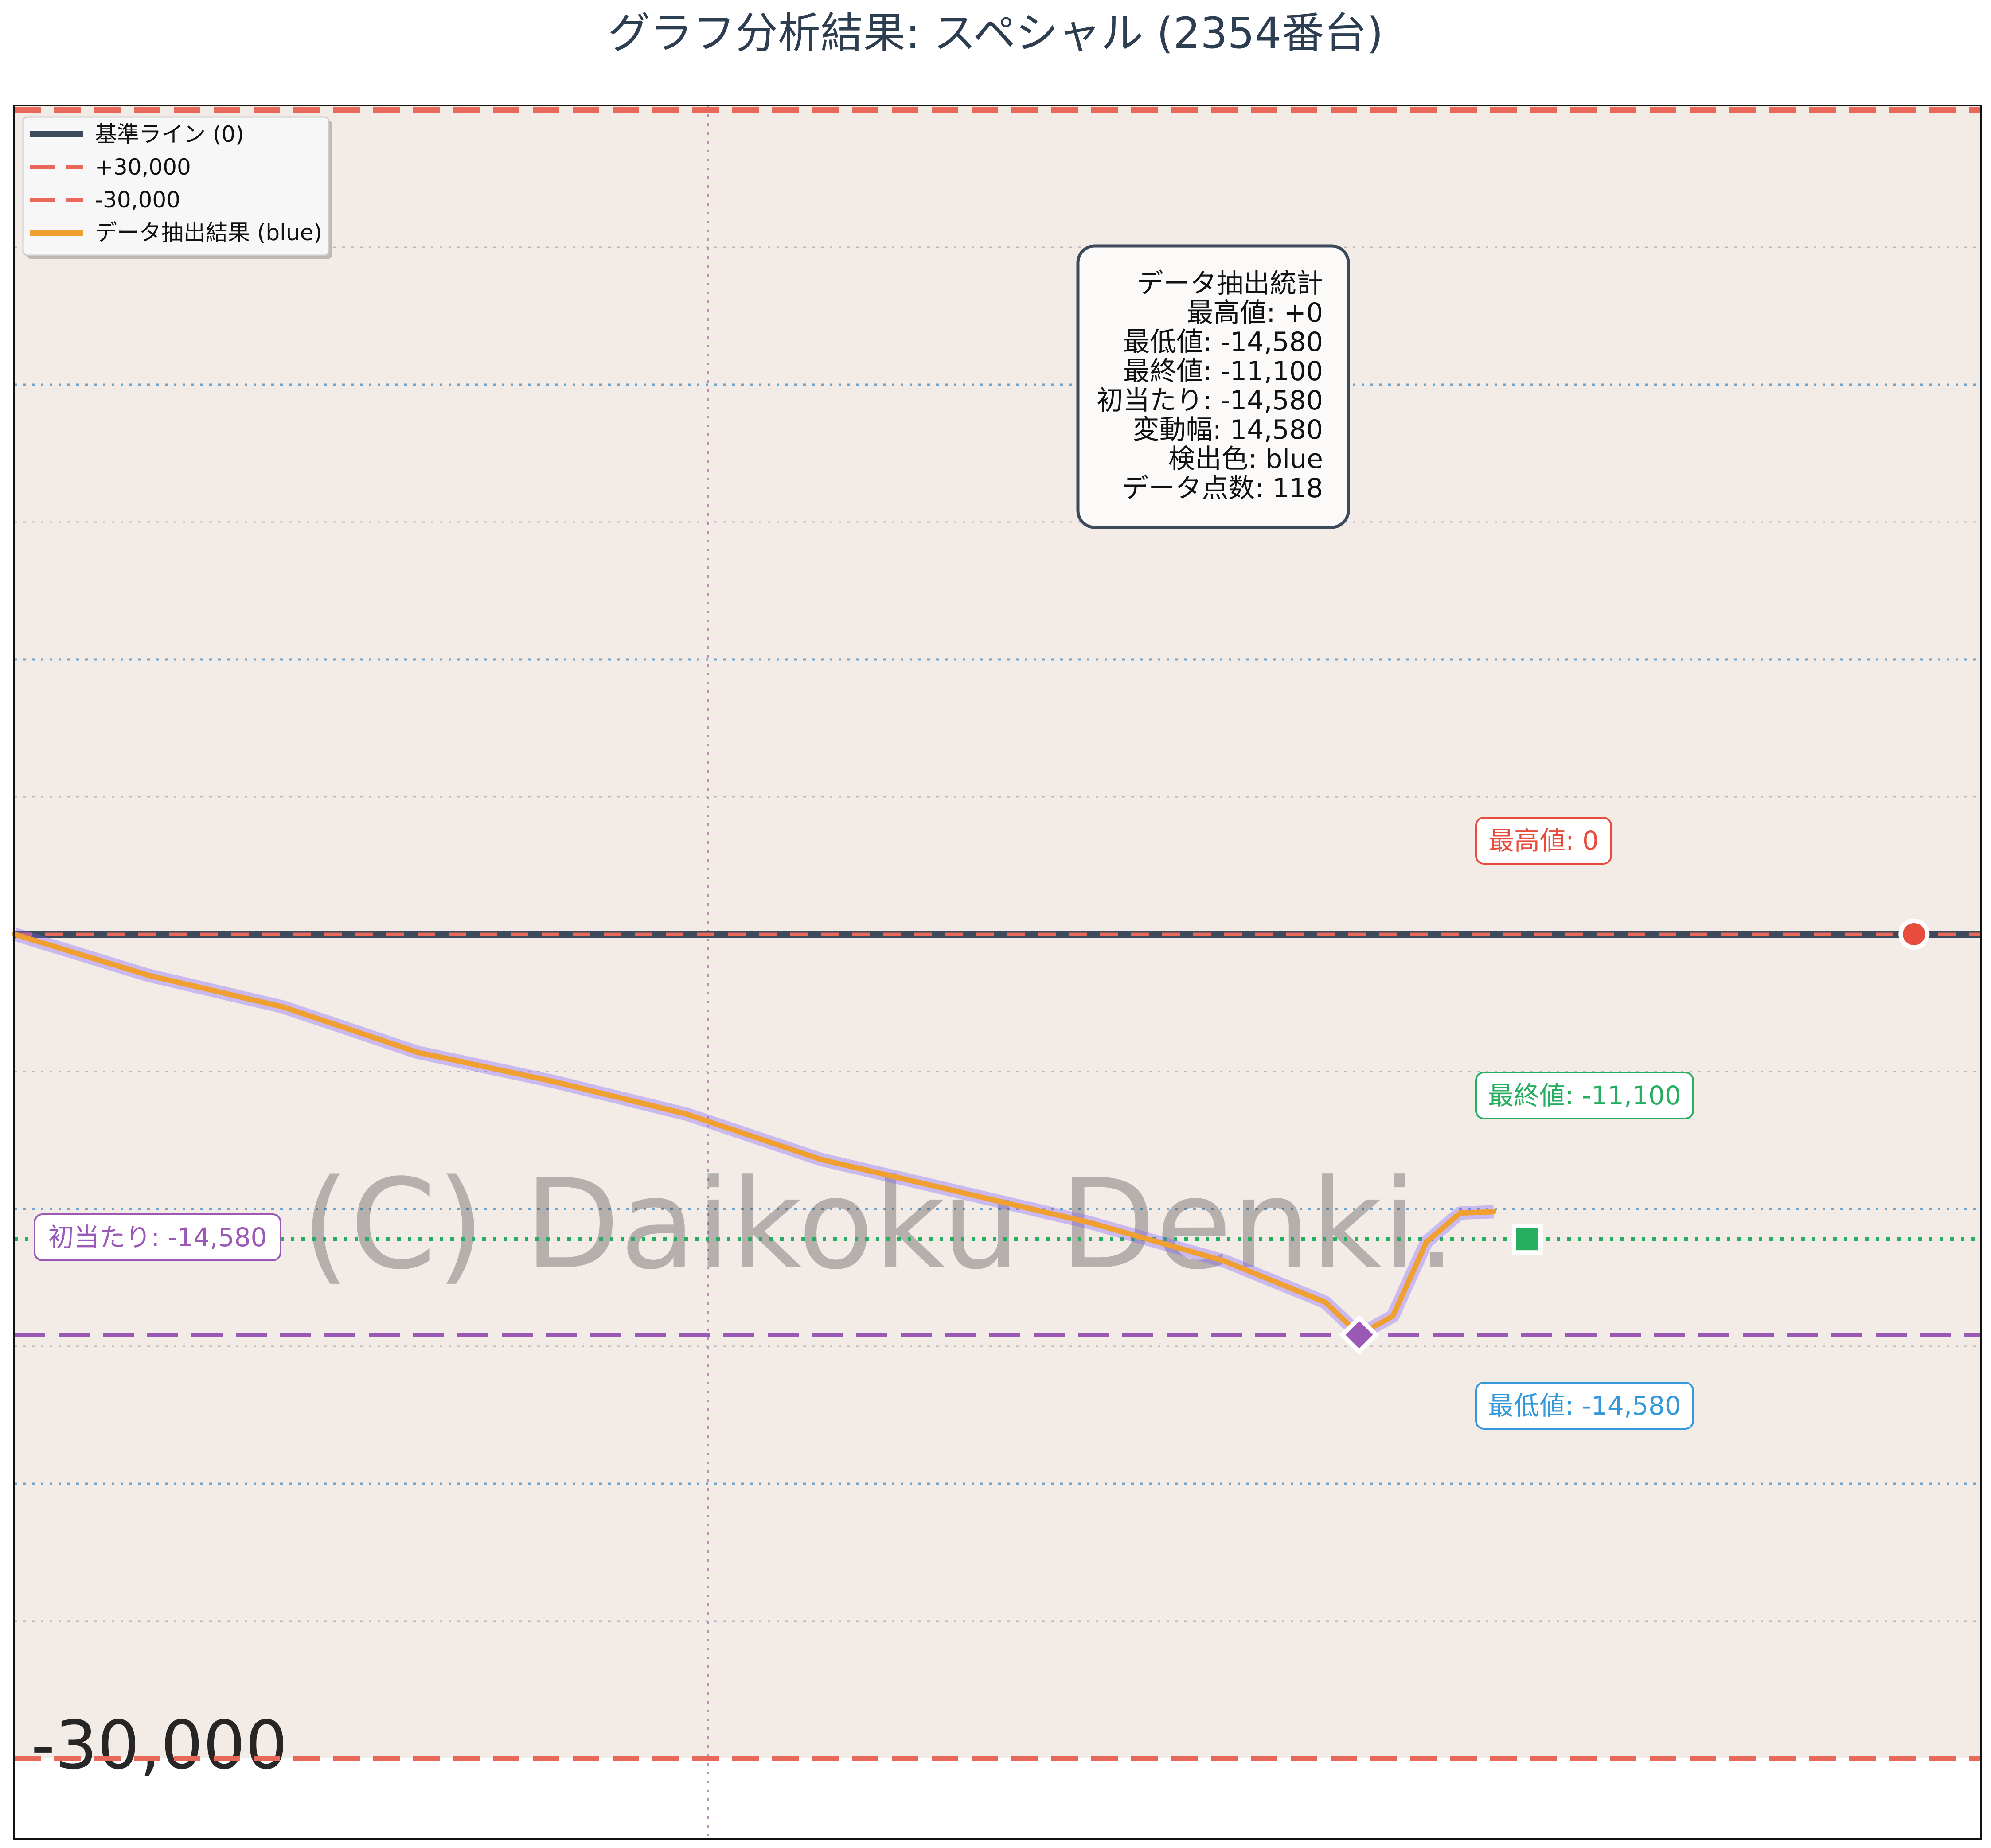  Describe the element at coordinates (1255, 312) in the screenshot. I see `stats-line: 最高値: +0` at that location.